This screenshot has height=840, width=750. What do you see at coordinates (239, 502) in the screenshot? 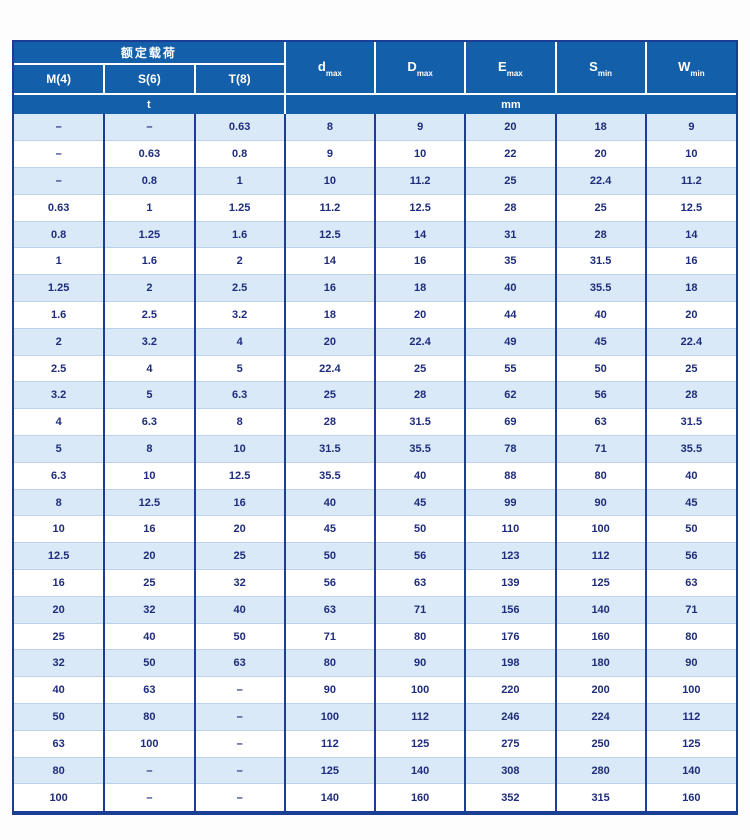
I see `table-cell: 16` at bounding box center [239, 502].